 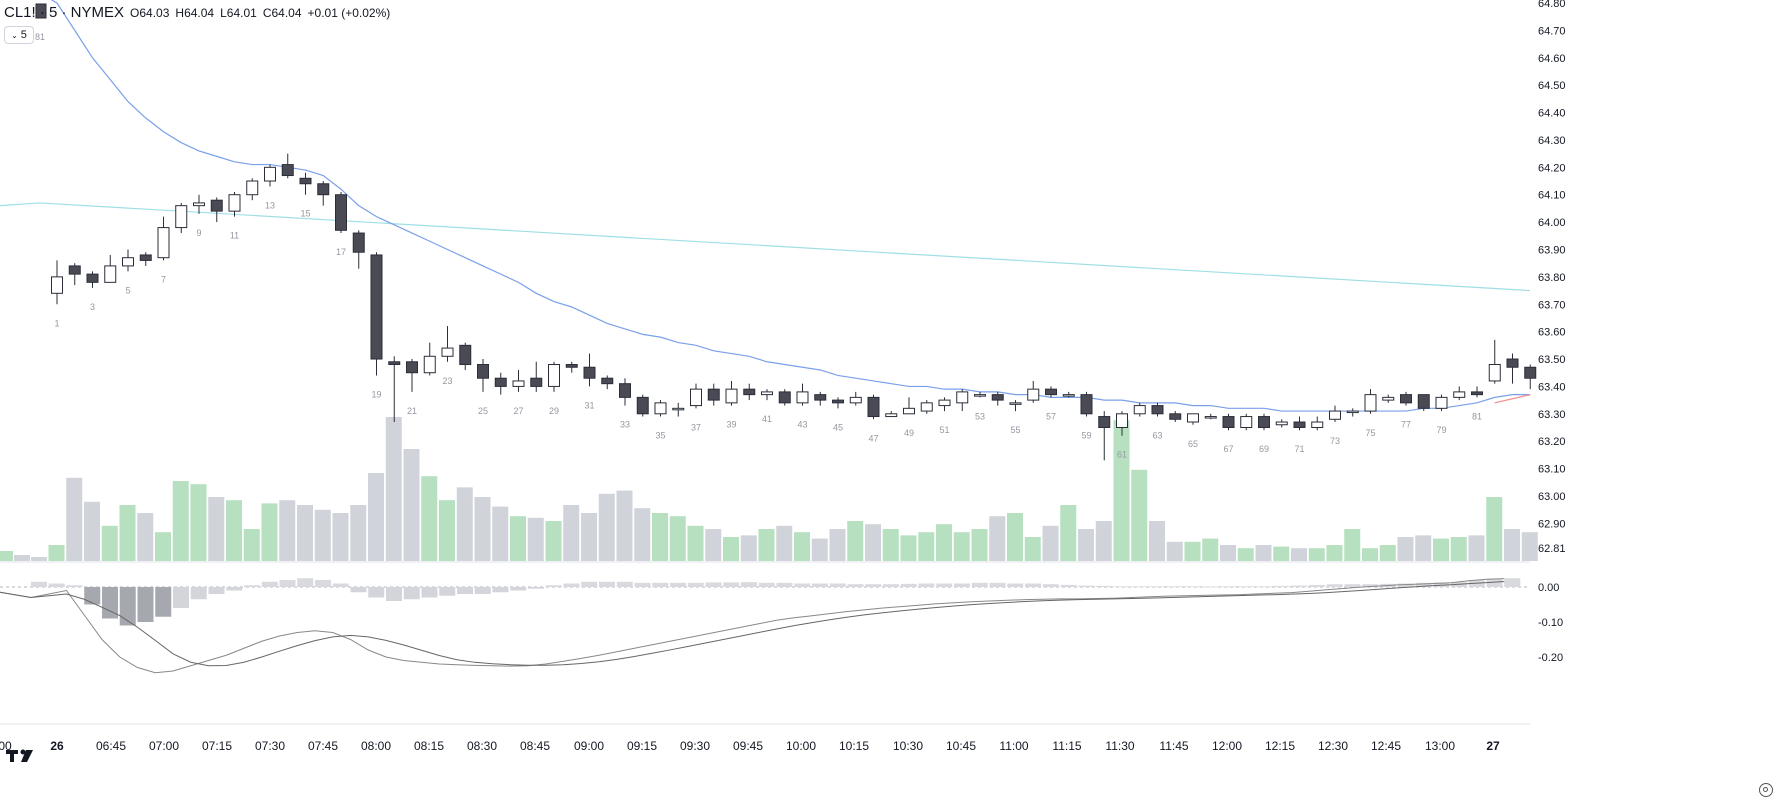 What do you see at coordinates (1119, 746) in the screenshot?
I see `time-tick-label: 11:30` at bounding box center [1119, 746].